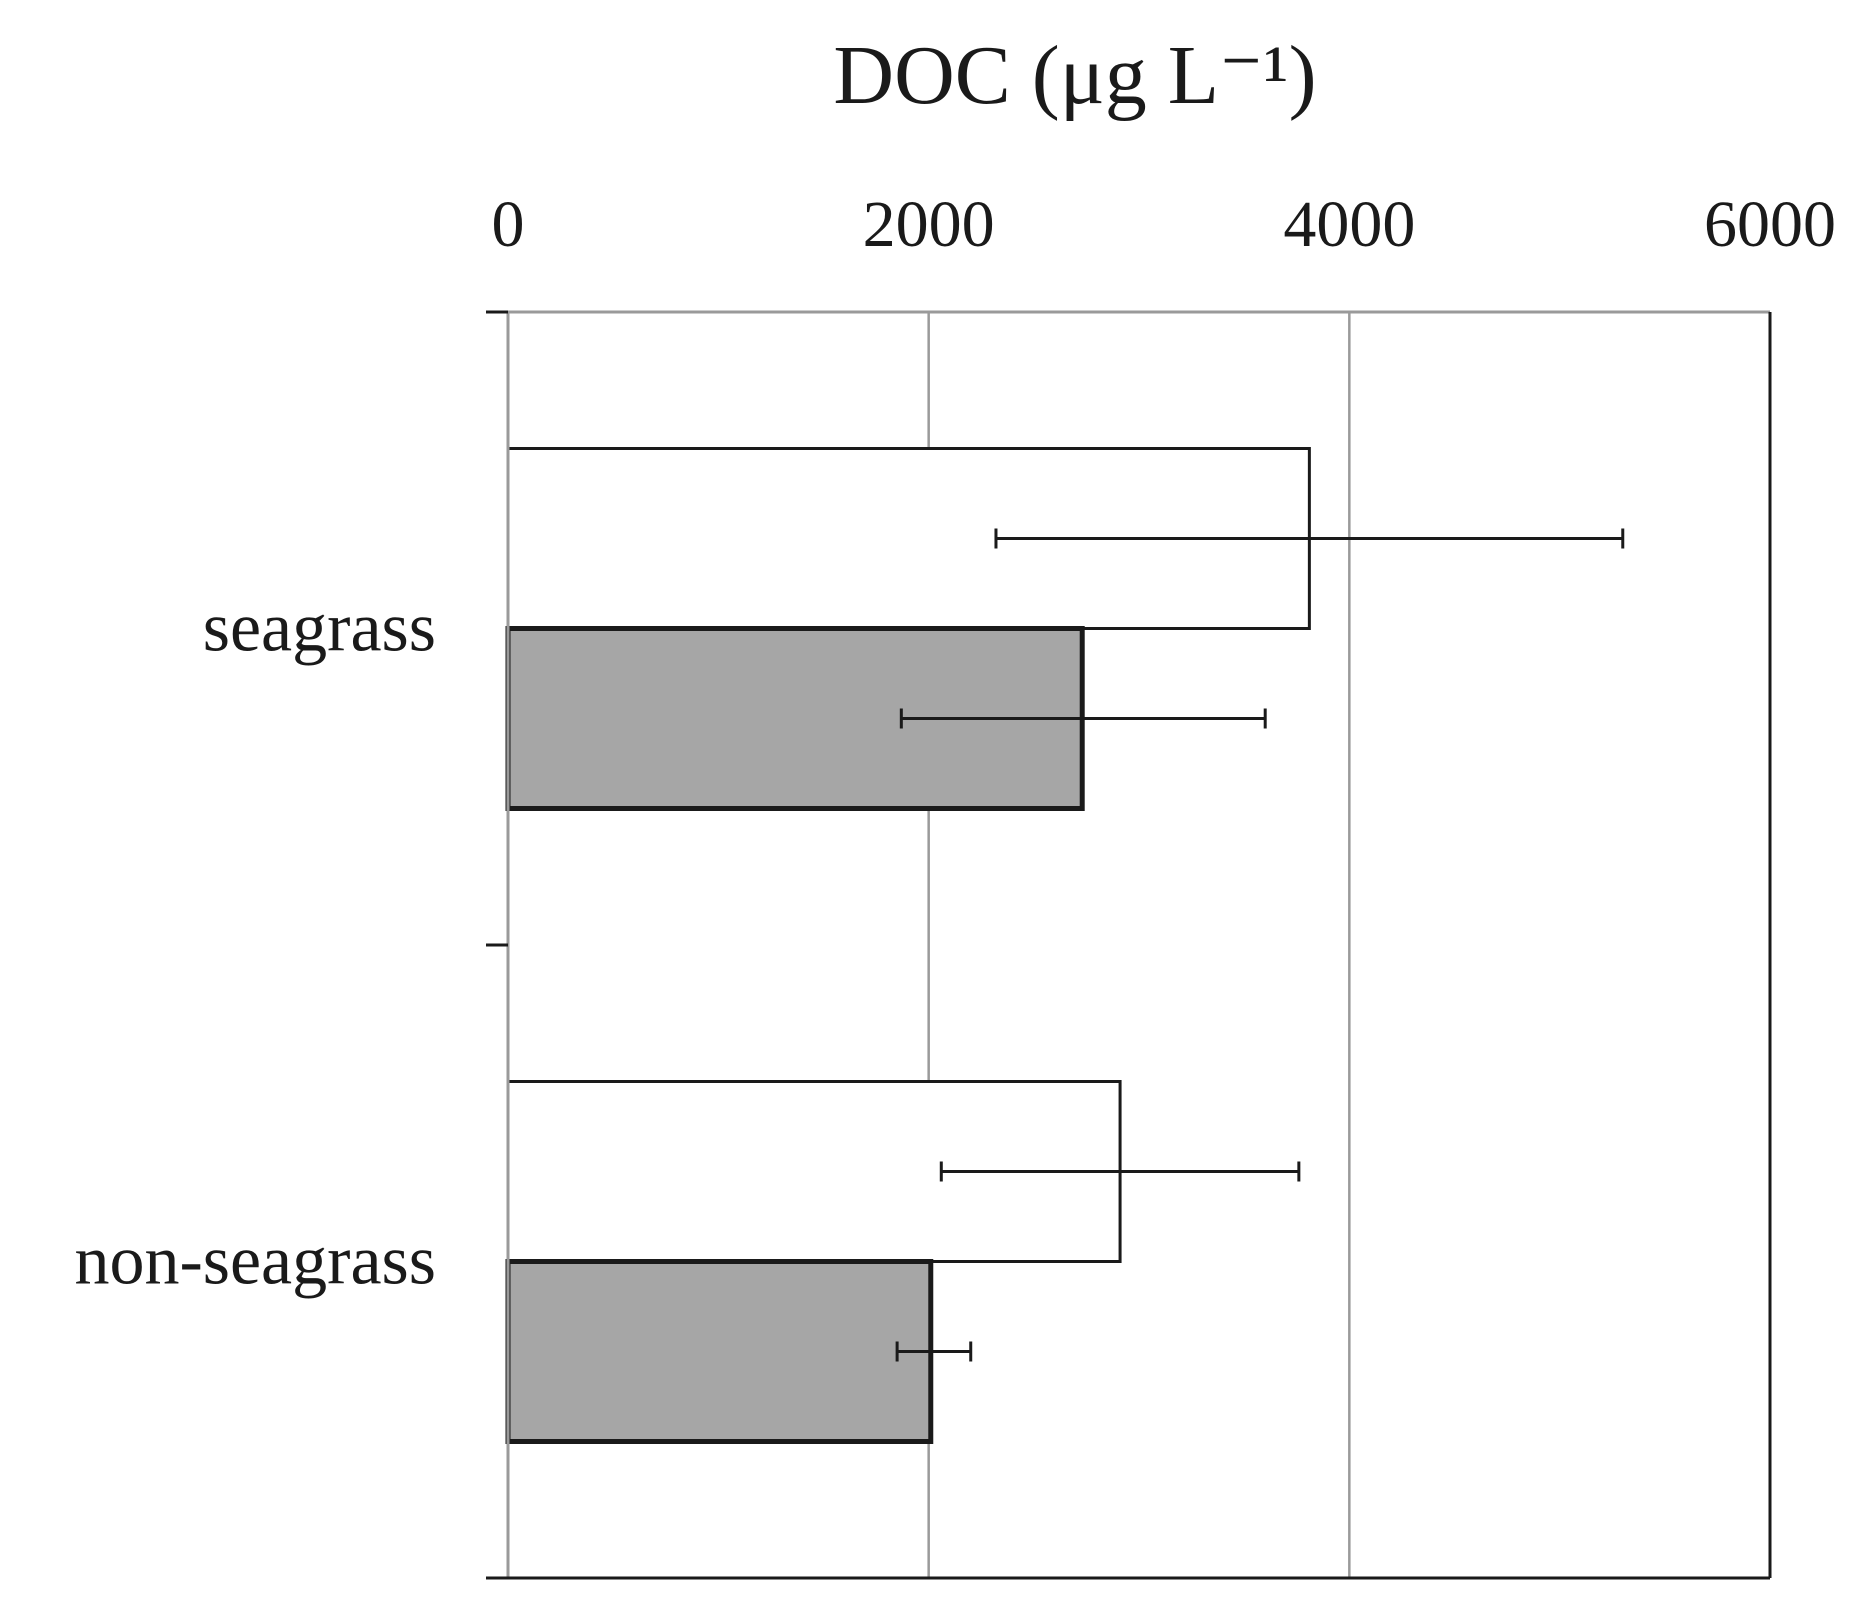  I want to click on x-tick-label-2000: 2000, so click(929, 224).